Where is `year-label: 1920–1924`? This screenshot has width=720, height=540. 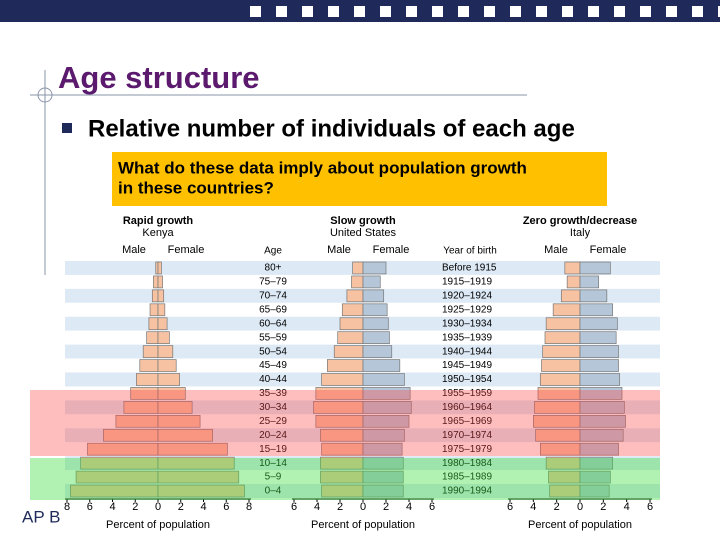 year-label: 1920–1924 is located at coordinates (467, 295).